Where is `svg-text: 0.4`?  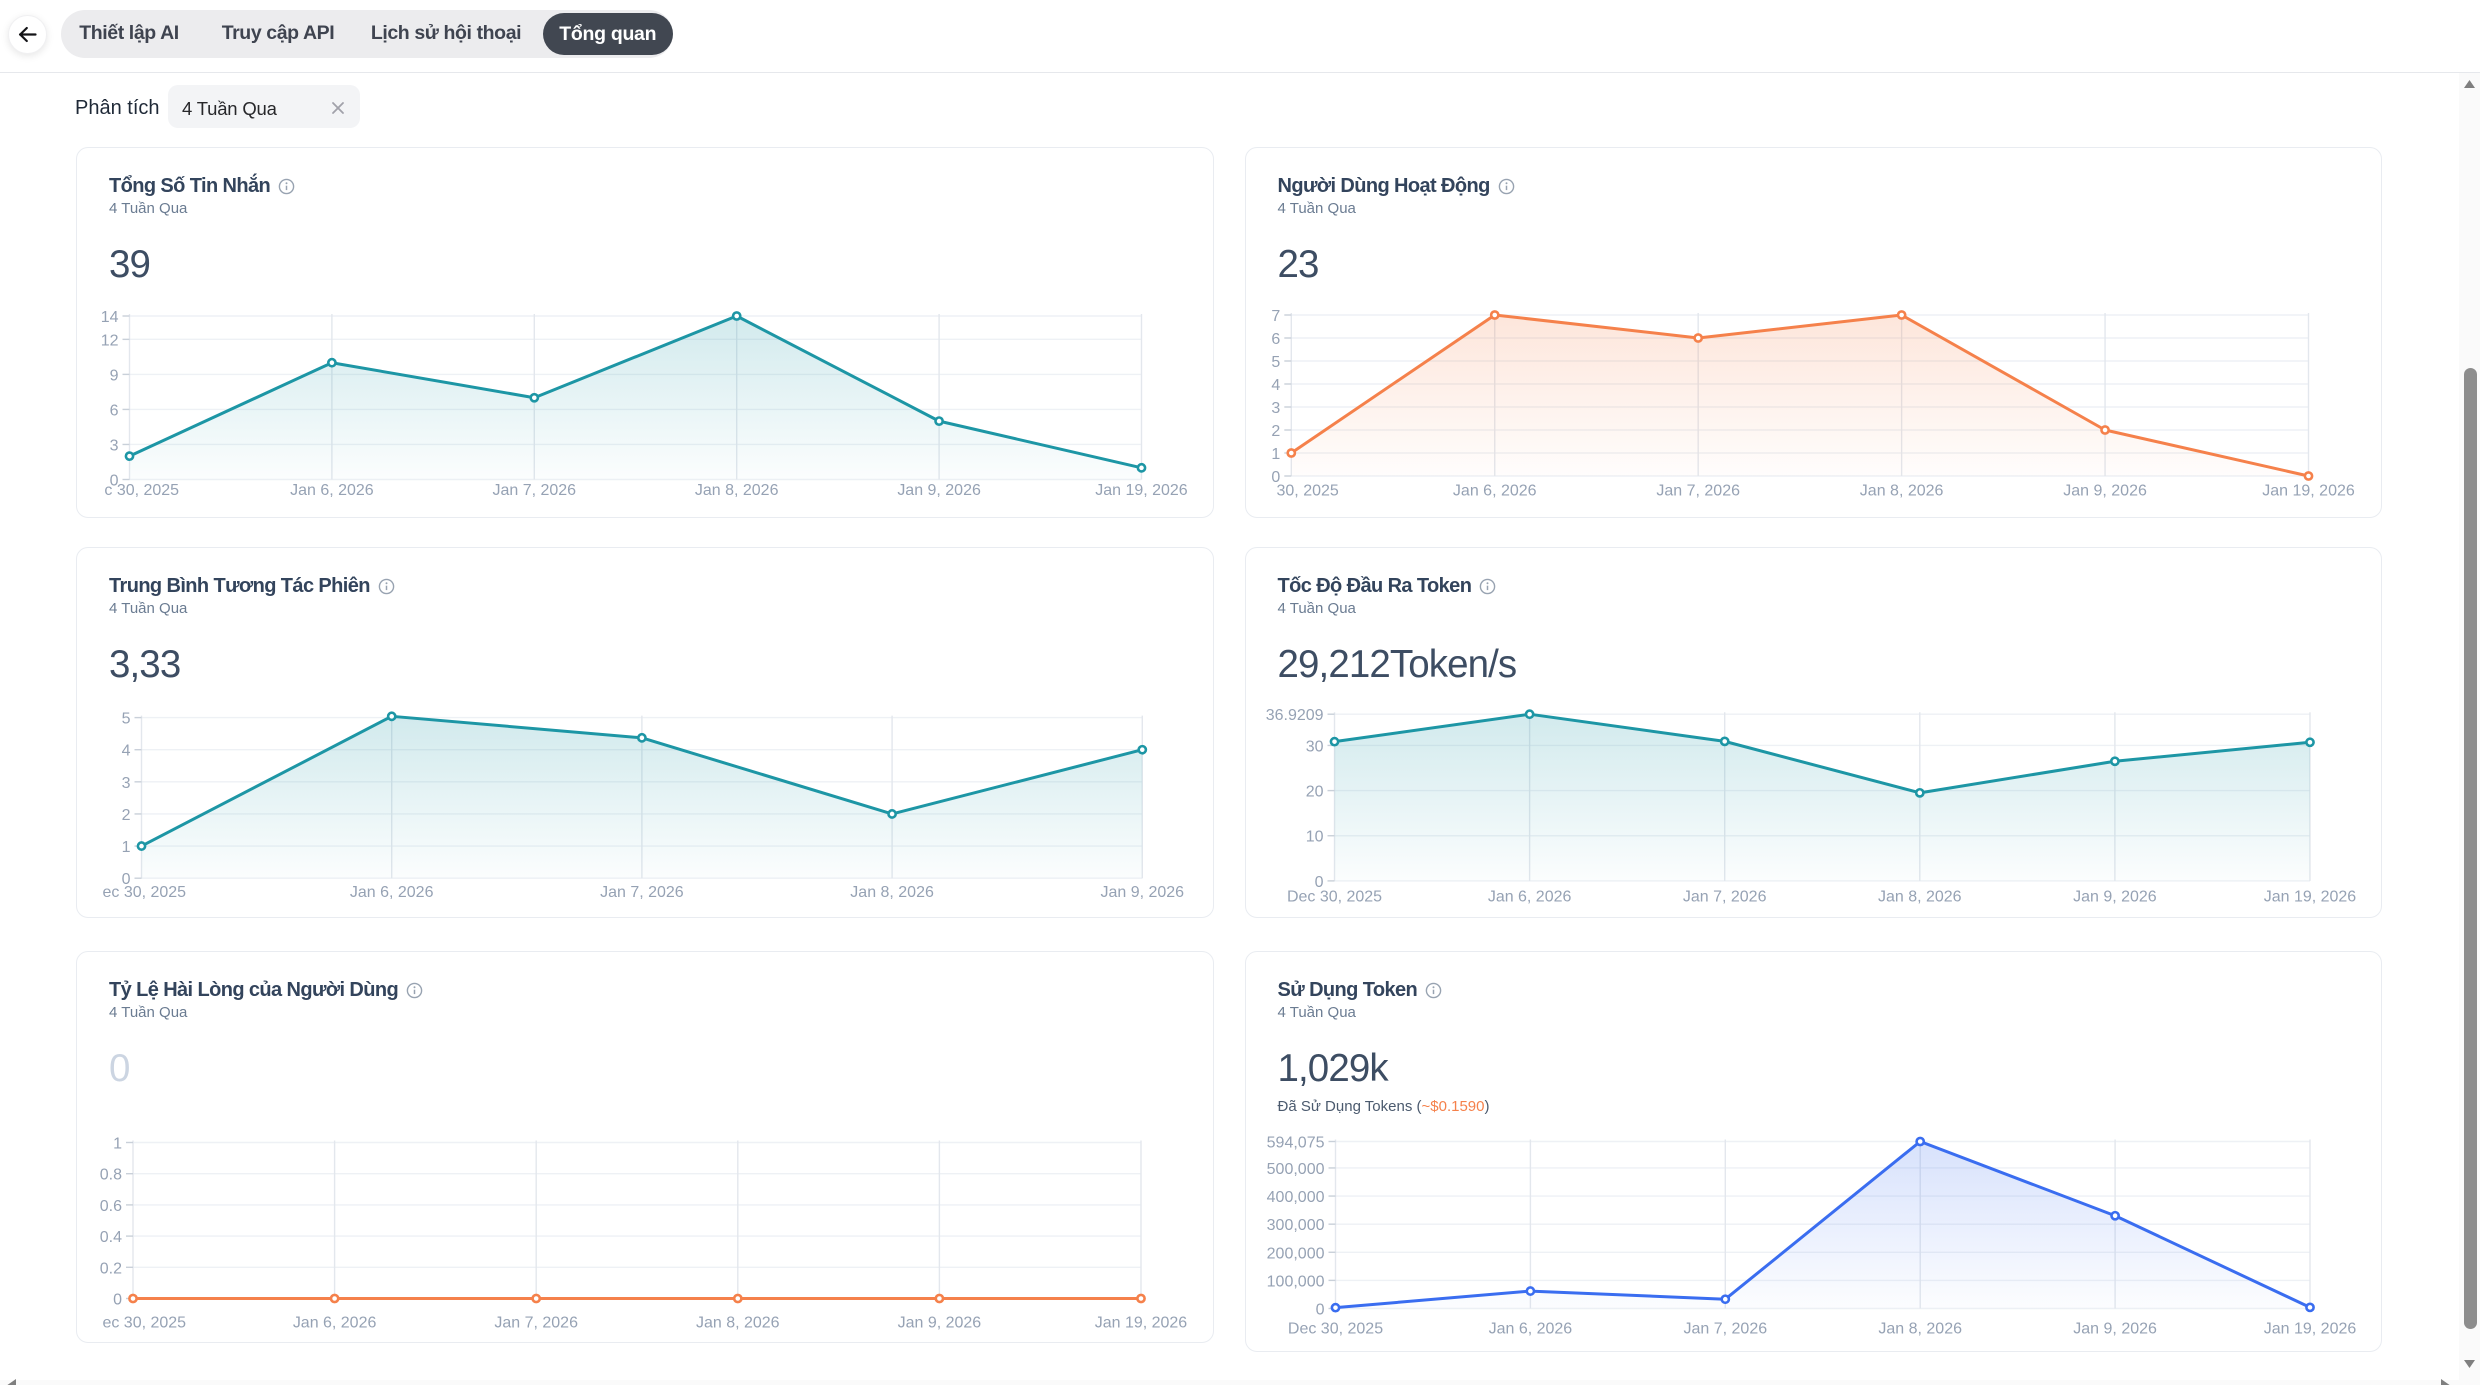
svg-text: 0.4 is located at coordinates (111, 1237).